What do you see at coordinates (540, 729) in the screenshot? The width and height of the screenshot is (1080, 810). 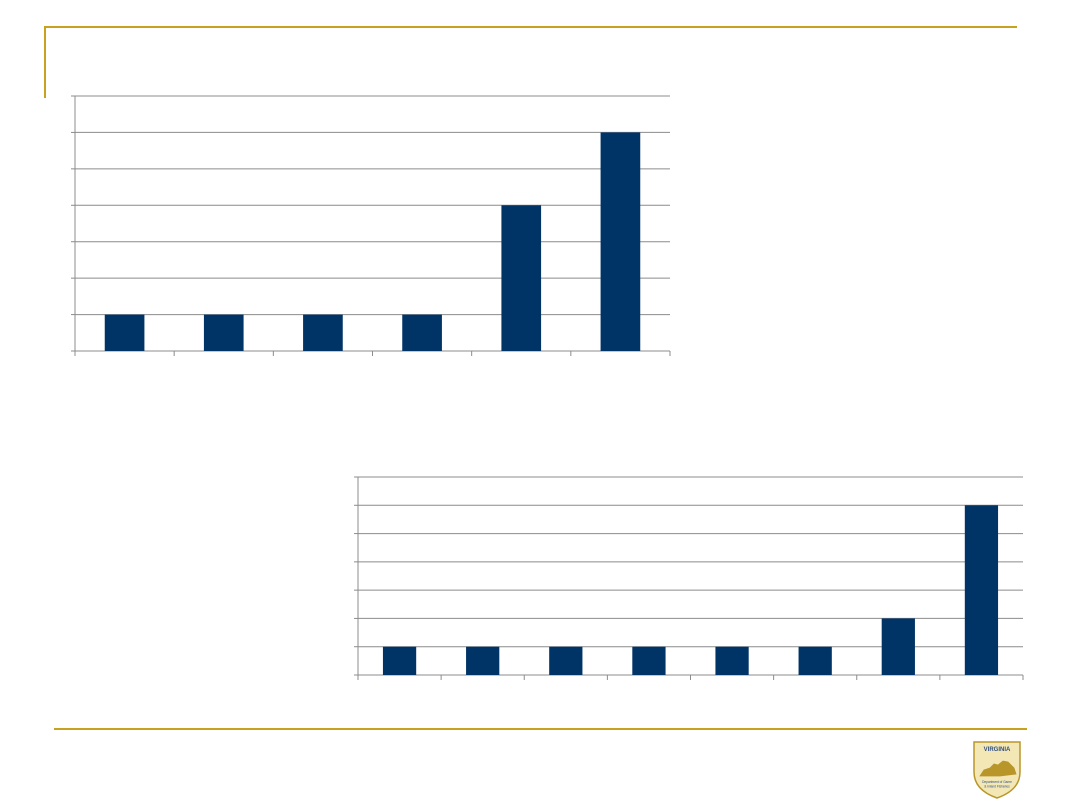 I see `bottom-accent-line` at bounding box center [540, 729].